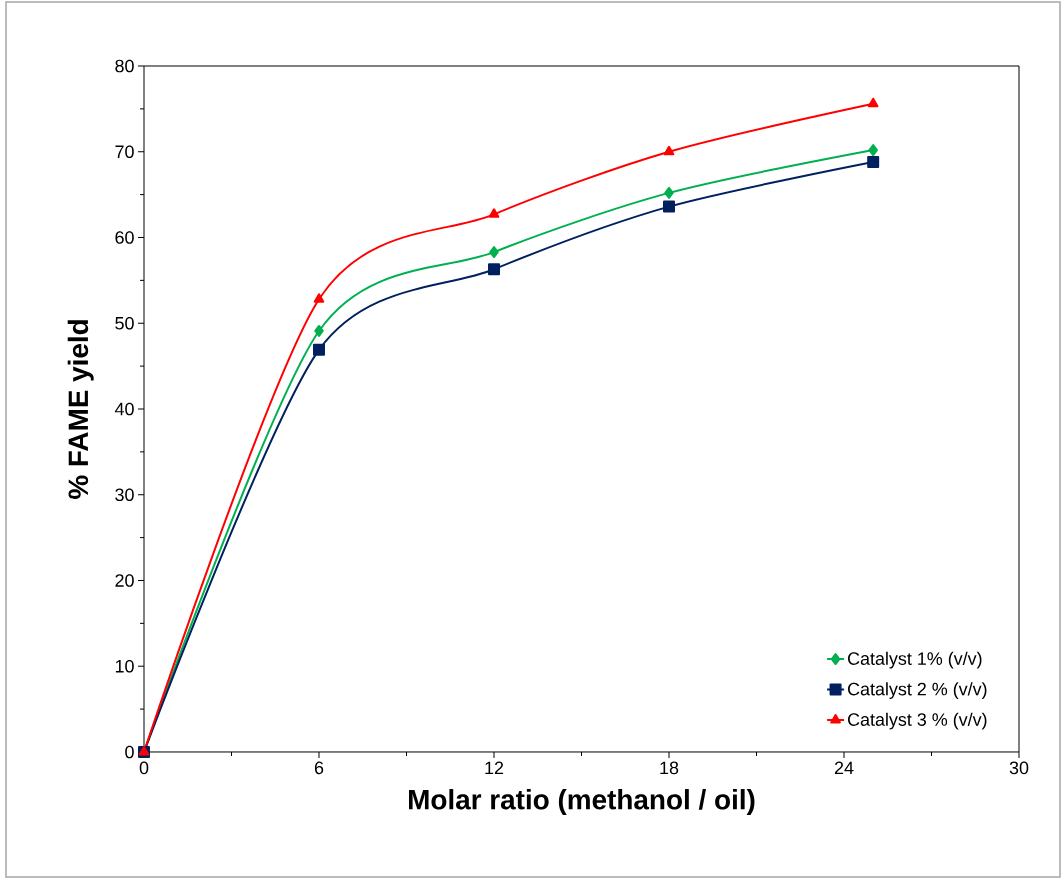 Image resolution: width=1062 pixels, height=879 pixels. Describe the element at coordinates (124, 152) in the screenshot. I see `y-tick-label: 70` at that location.